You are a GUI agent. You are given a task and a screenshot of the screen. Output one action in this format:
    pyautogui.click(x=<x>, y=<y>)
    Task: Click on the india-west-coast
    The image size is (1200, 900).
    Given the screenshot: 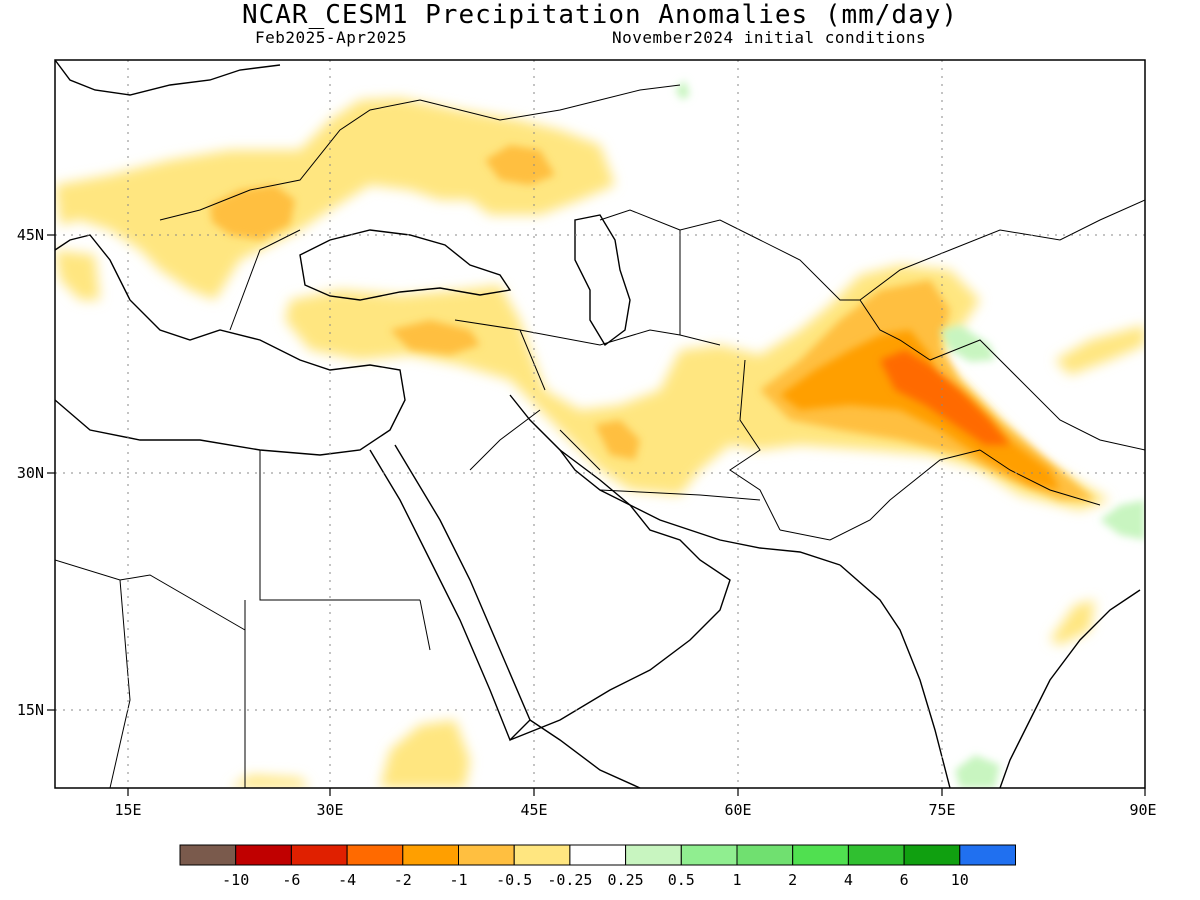 What is the action you would take?
    pyautogui.click(x=895, y=676)
    